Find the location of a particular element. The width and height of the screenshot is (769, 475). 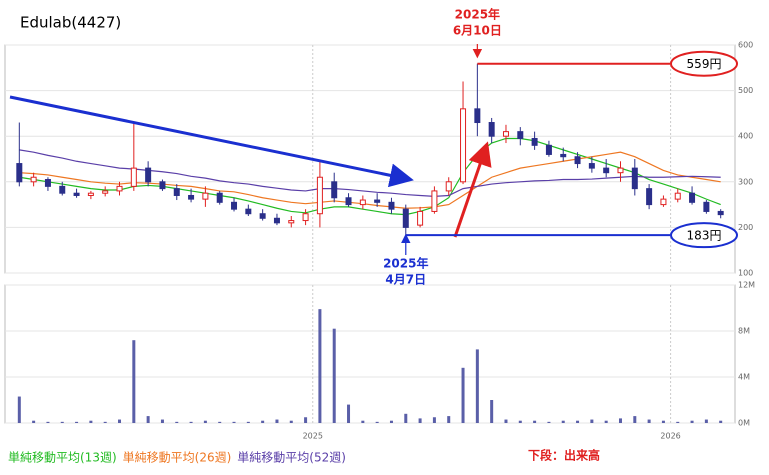

y-tick-label: 300 is located at coordinates (745, 181).